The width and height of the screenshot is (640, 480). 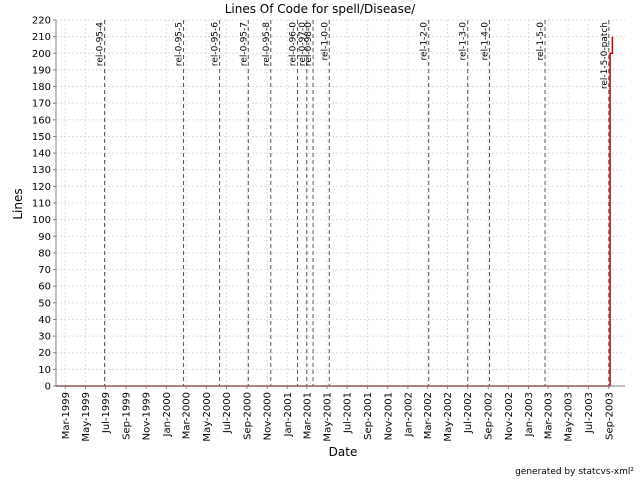 I want to click on y-tick-label: 10, so click(x=44, y=370).